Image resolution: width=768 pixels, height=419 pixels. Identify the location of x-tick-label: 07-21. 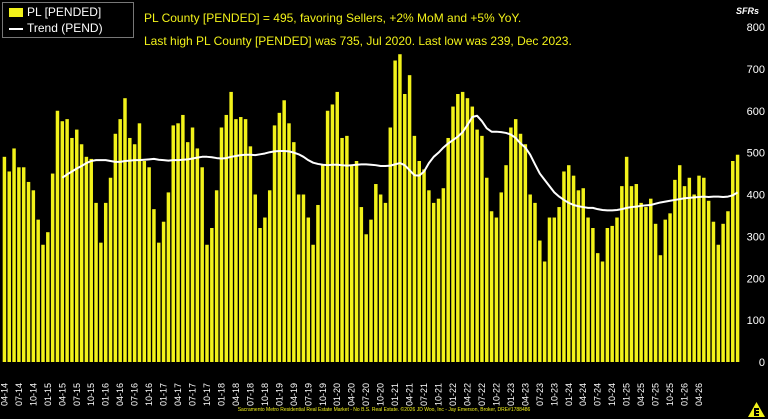
(424, 394).